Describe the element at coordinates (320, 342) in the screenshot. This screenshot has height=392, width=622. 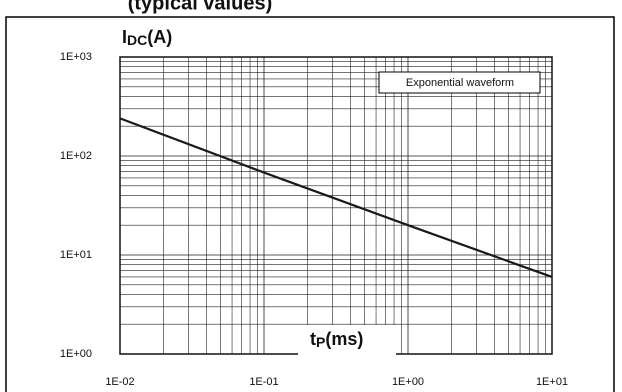
I see `x-axis-label-sub: P` at that location.